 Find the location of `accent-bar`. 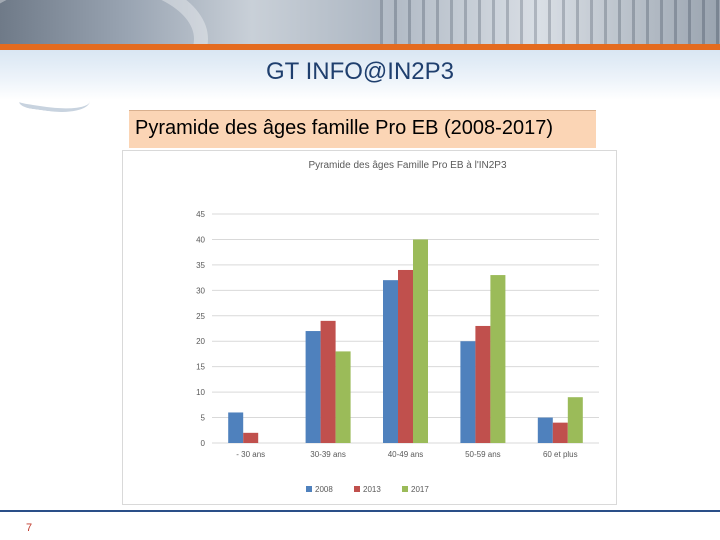

accent-bar is located at coordinates (360, 47).